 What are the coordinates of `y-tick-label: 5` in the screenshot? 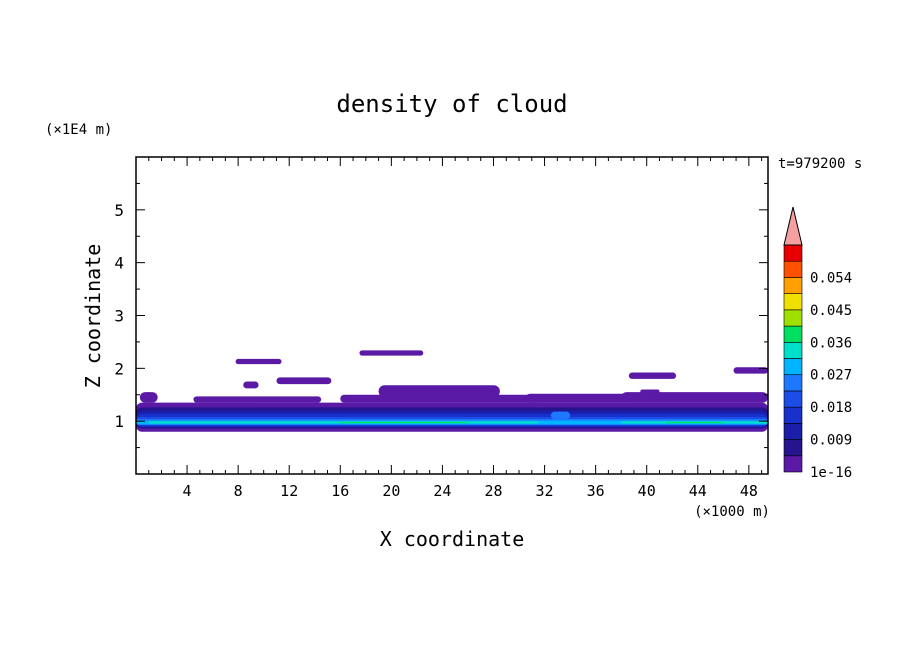 It's located at (119, 210).